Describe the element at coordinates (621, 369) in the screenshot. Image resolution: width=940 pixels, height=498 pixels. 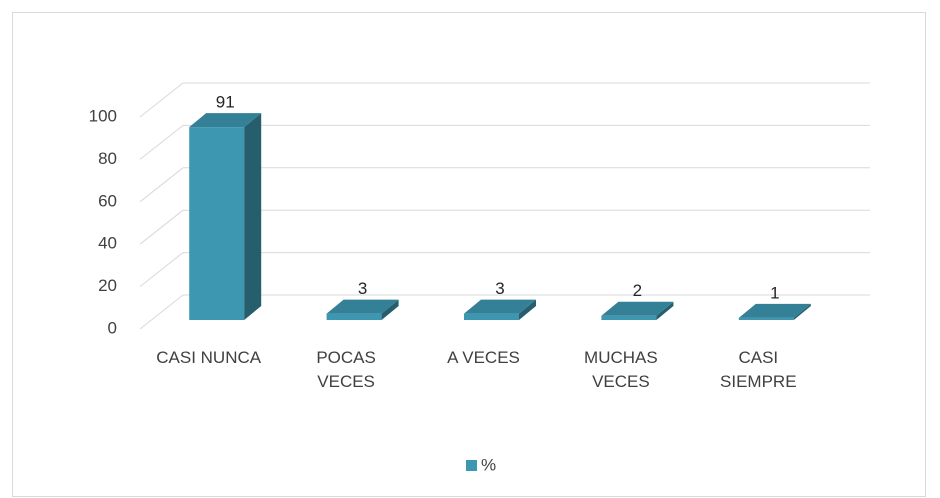
I see `x-tick-label: MUCHAS VECES` at that location.